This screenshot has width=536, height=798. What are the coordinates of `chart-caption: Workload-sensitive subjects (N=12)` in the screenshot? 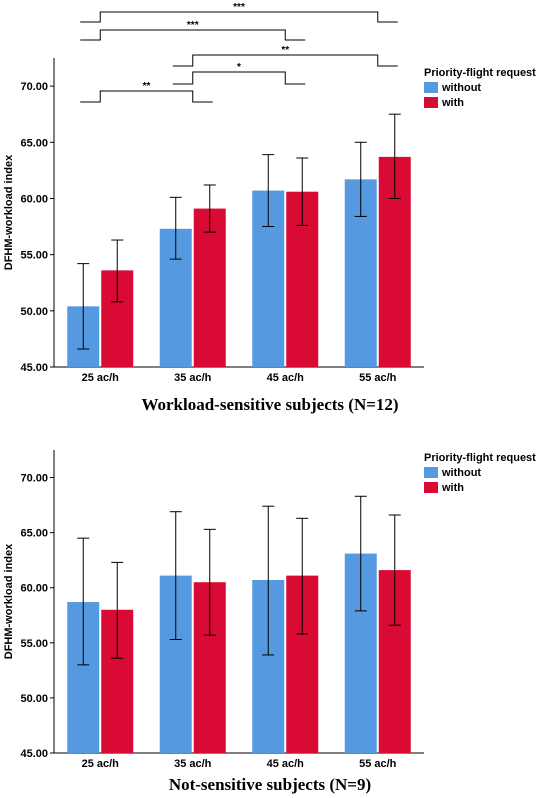 It's located at (269, 404).